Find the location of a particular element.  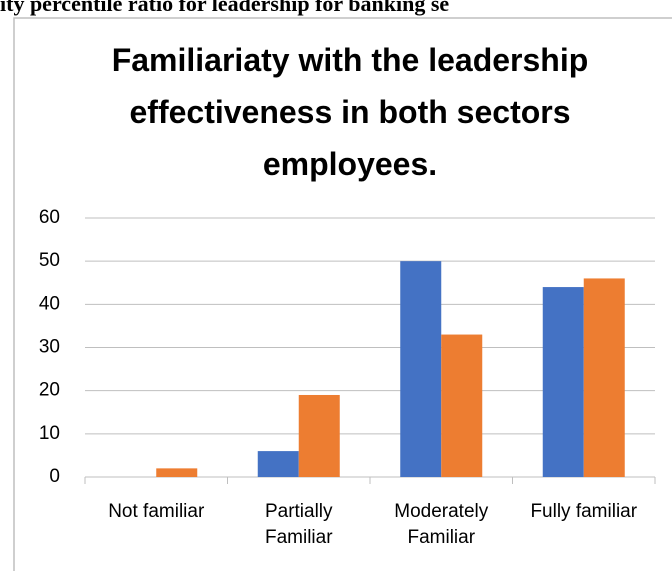

y-tick-label: 0 is located at coordinates (54, 476).